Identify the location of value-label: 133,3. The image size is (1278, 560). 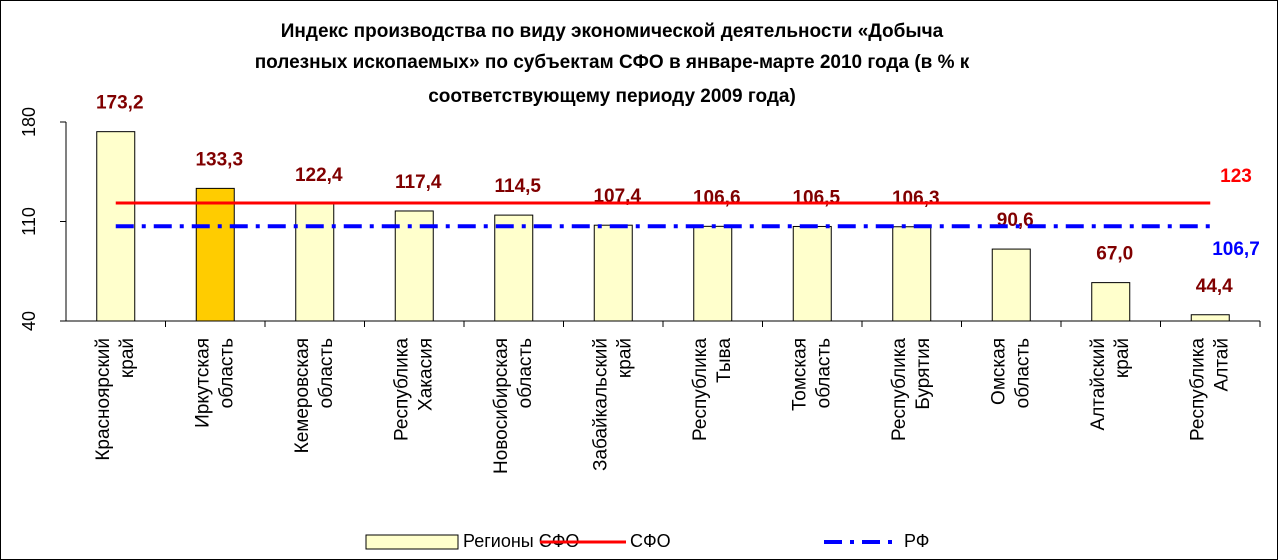
(219, 159).